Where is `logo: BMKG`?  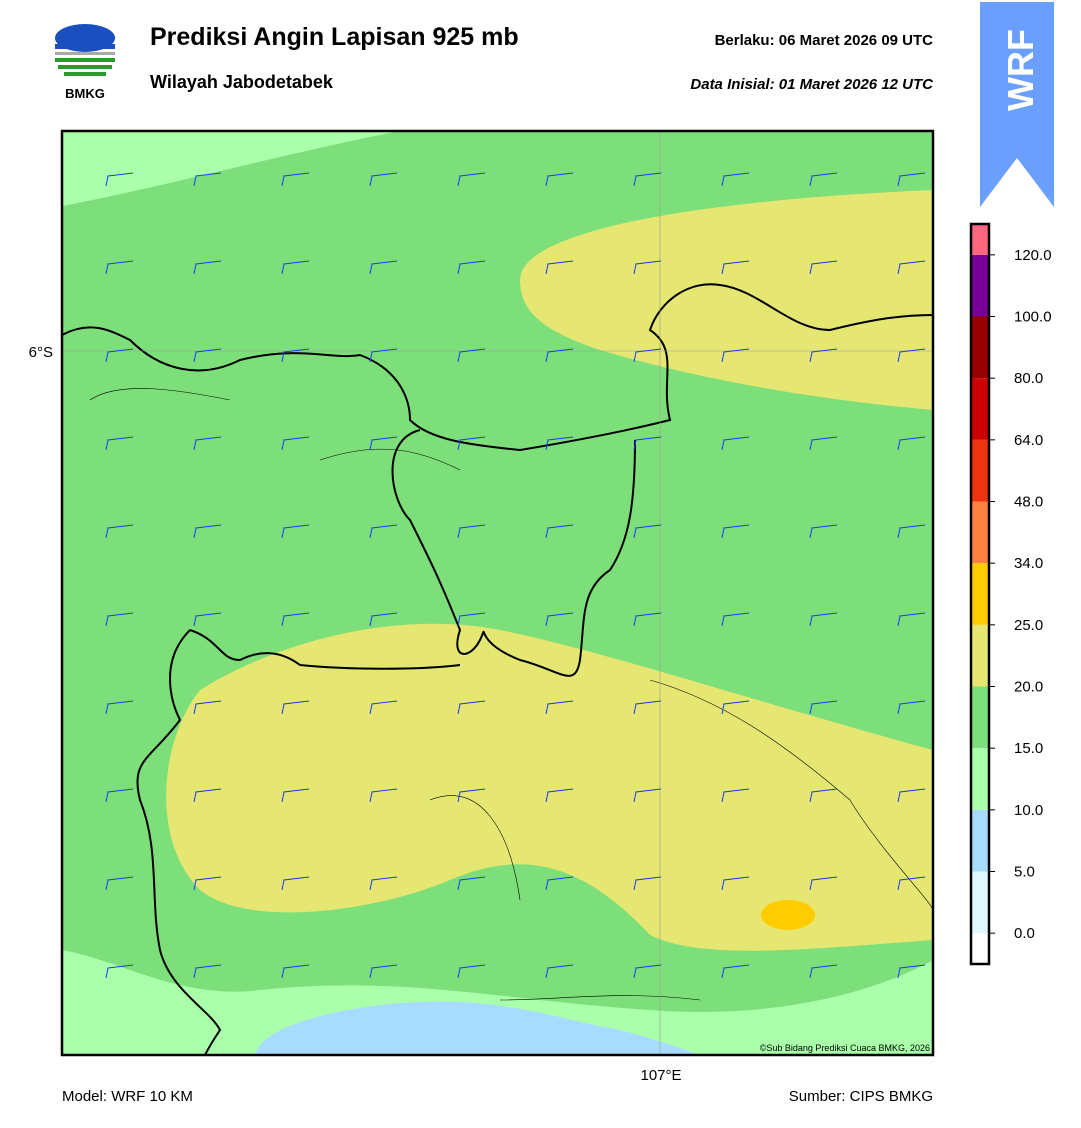 logo: BMKG is located at coordinates (85, 62).